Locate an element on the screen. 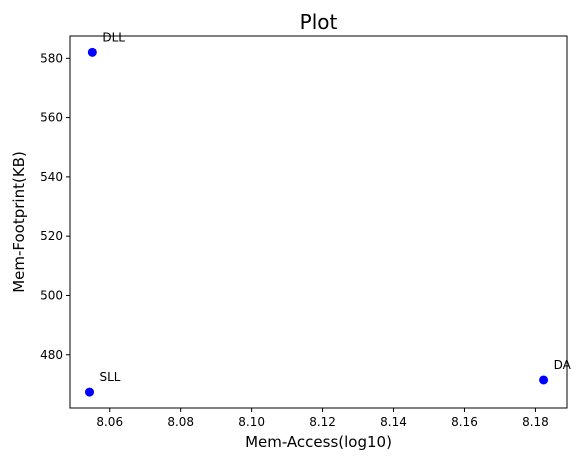  point-label: DA is located at coordinates (563, 365).